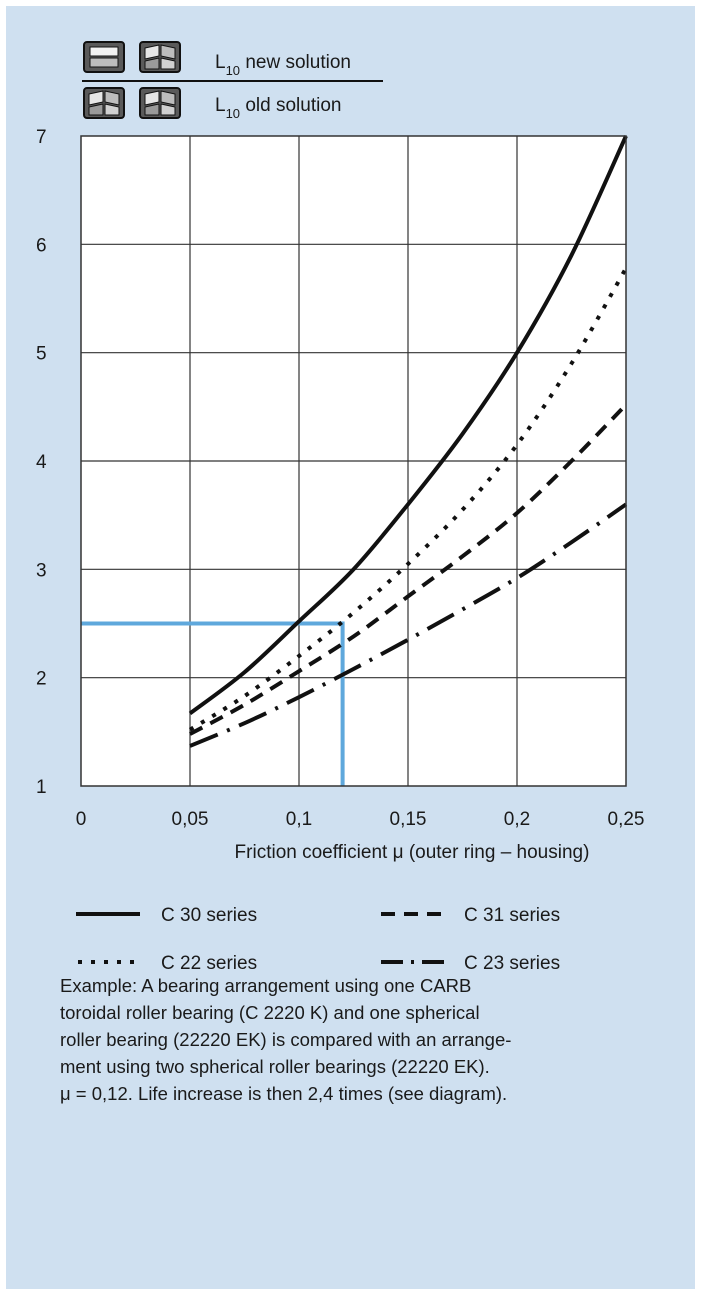 Image resolution: width=701 pixels, height=1295 pixels. I want to click on legend-item-c23: C 23 series, so click(470, 963).